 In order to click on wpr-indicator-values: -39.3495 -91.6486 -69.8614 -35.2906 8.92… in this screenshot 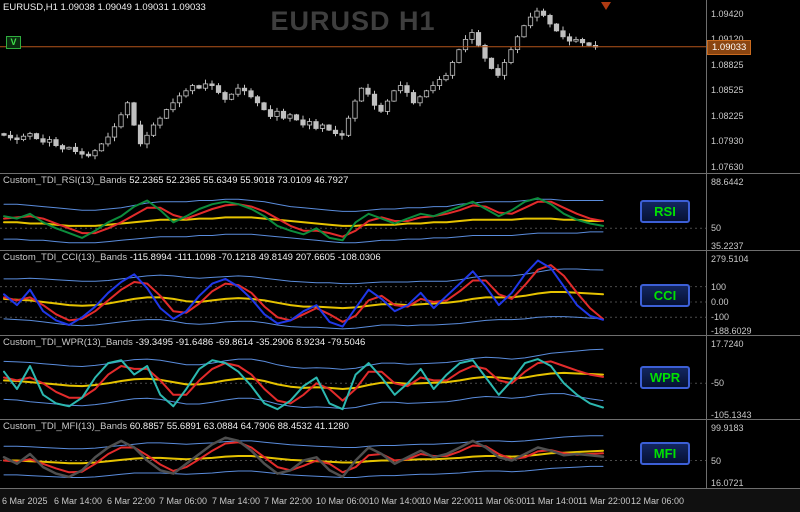, I will do `click(250, 342)`.